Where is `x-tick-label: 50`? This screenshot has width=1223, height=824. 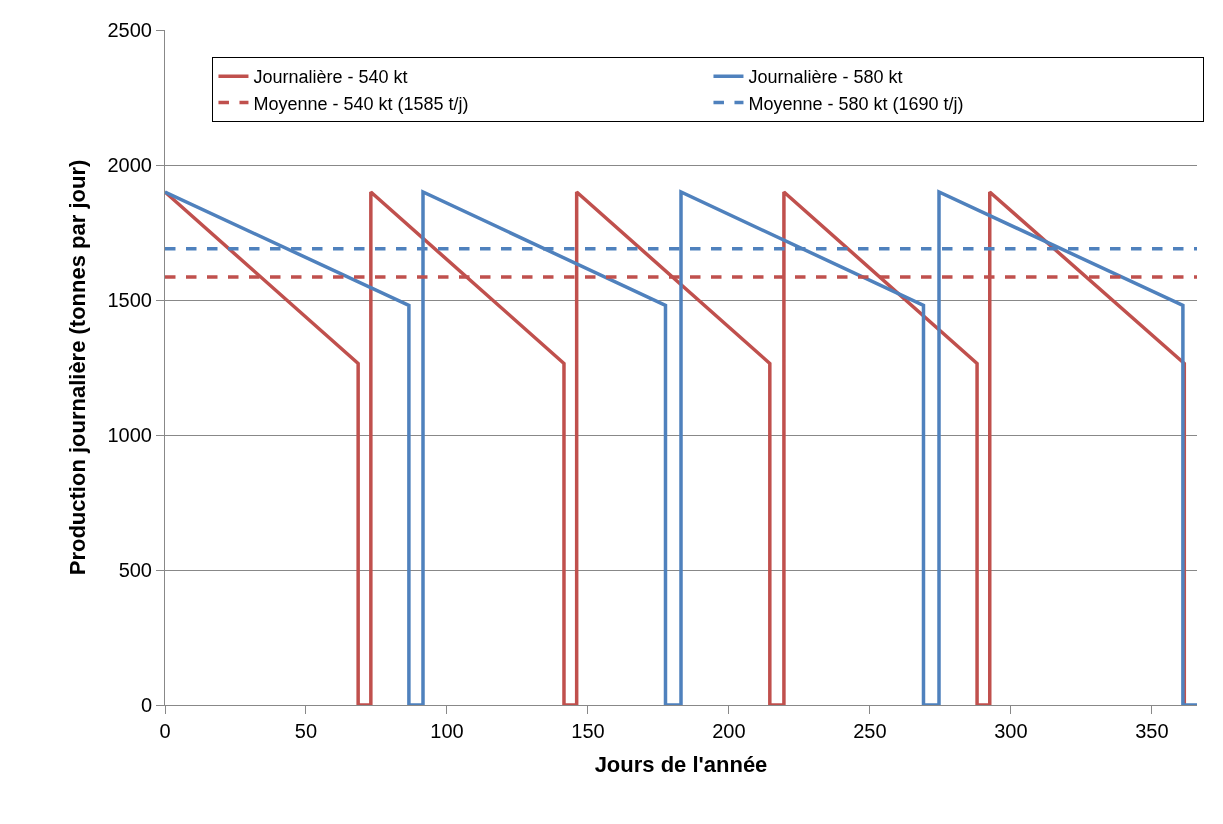 x-tick-label: 50 is located at coordinates (306, 731).